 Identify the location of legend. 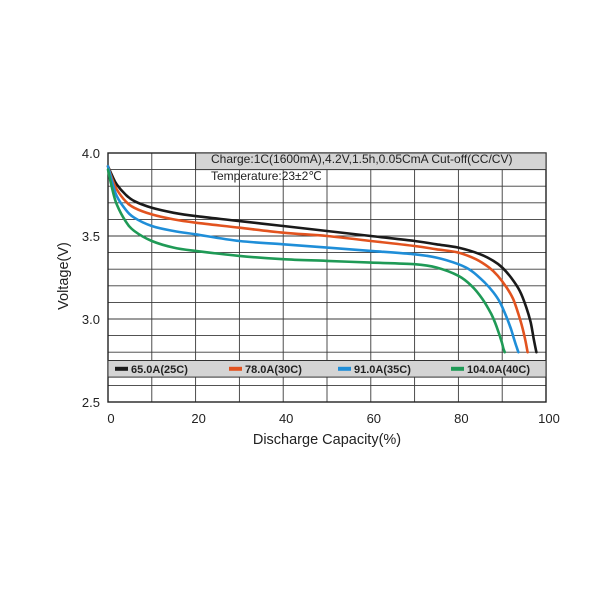
(327, 369).